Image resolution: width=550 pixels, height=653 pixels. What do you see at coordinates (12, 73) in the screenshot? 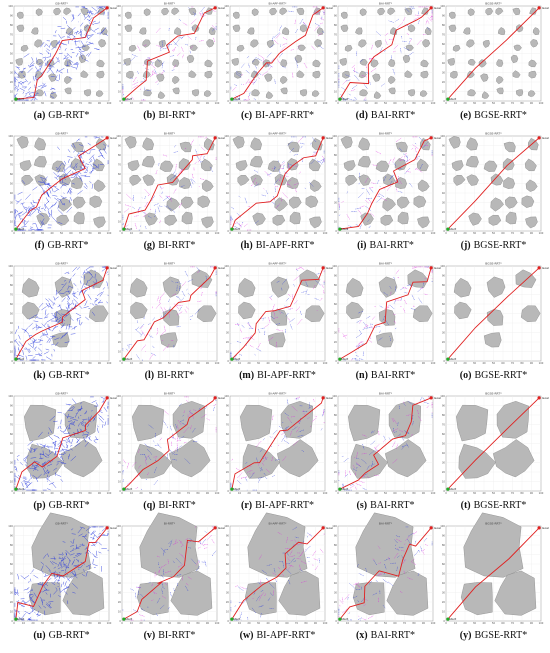
I see `y-tick-label: 30` at bounding box center [12, 73].